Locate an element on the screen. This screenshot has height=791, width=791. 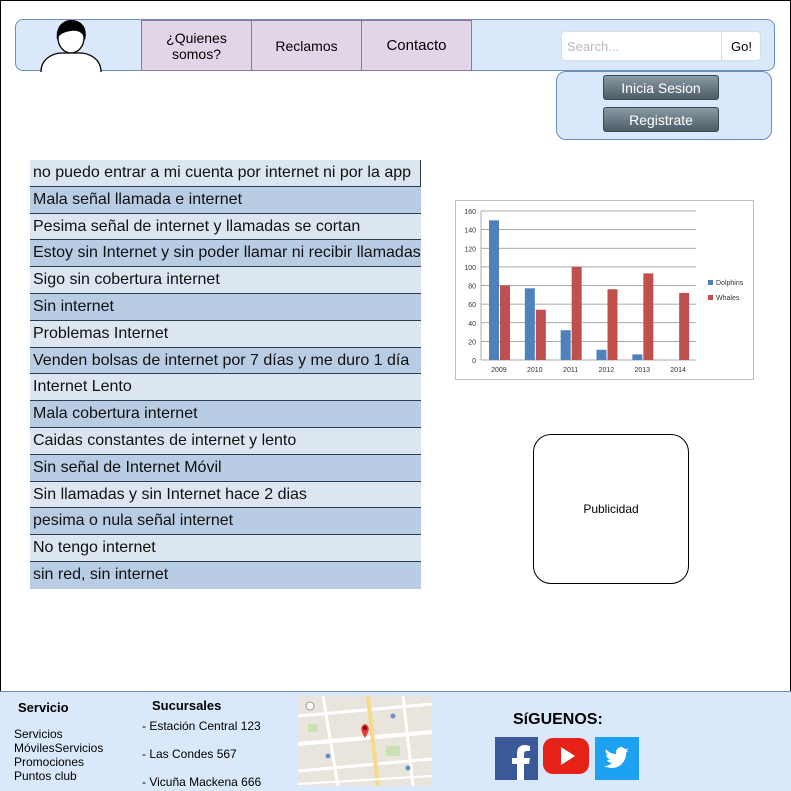
servicio-link: MóvilesServicios is located at coordinates (59, 748).